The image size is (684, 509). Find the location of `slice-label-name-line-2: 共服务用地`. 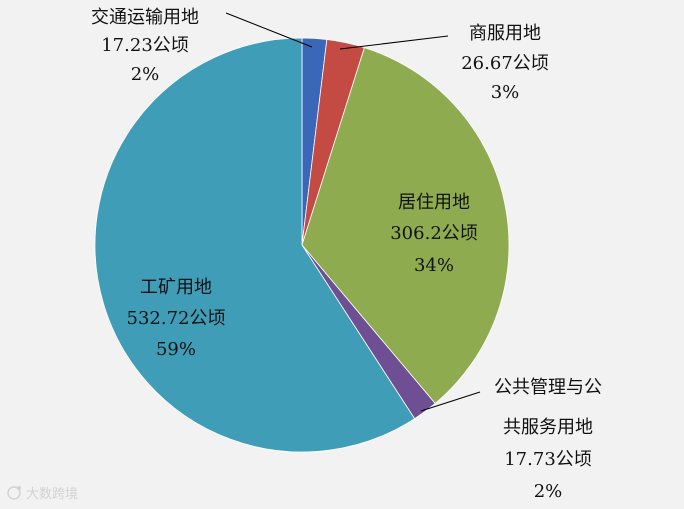

slice-label-name-line-2: 共服务用地 is located at coordinates (548, 427).